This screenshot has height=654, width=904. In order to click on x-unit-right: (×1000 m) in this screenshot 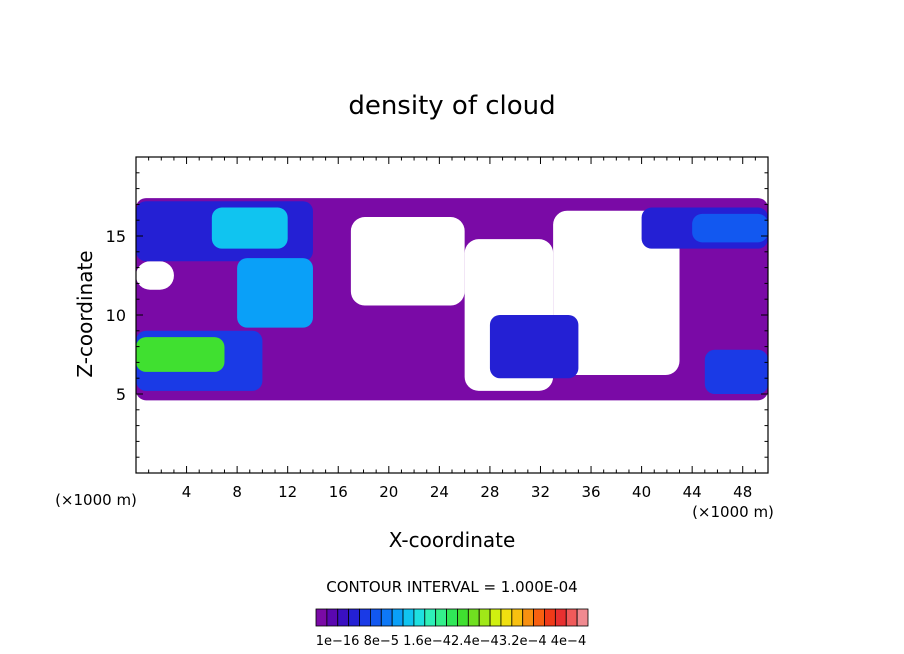, I will do `click(733, 512)`.